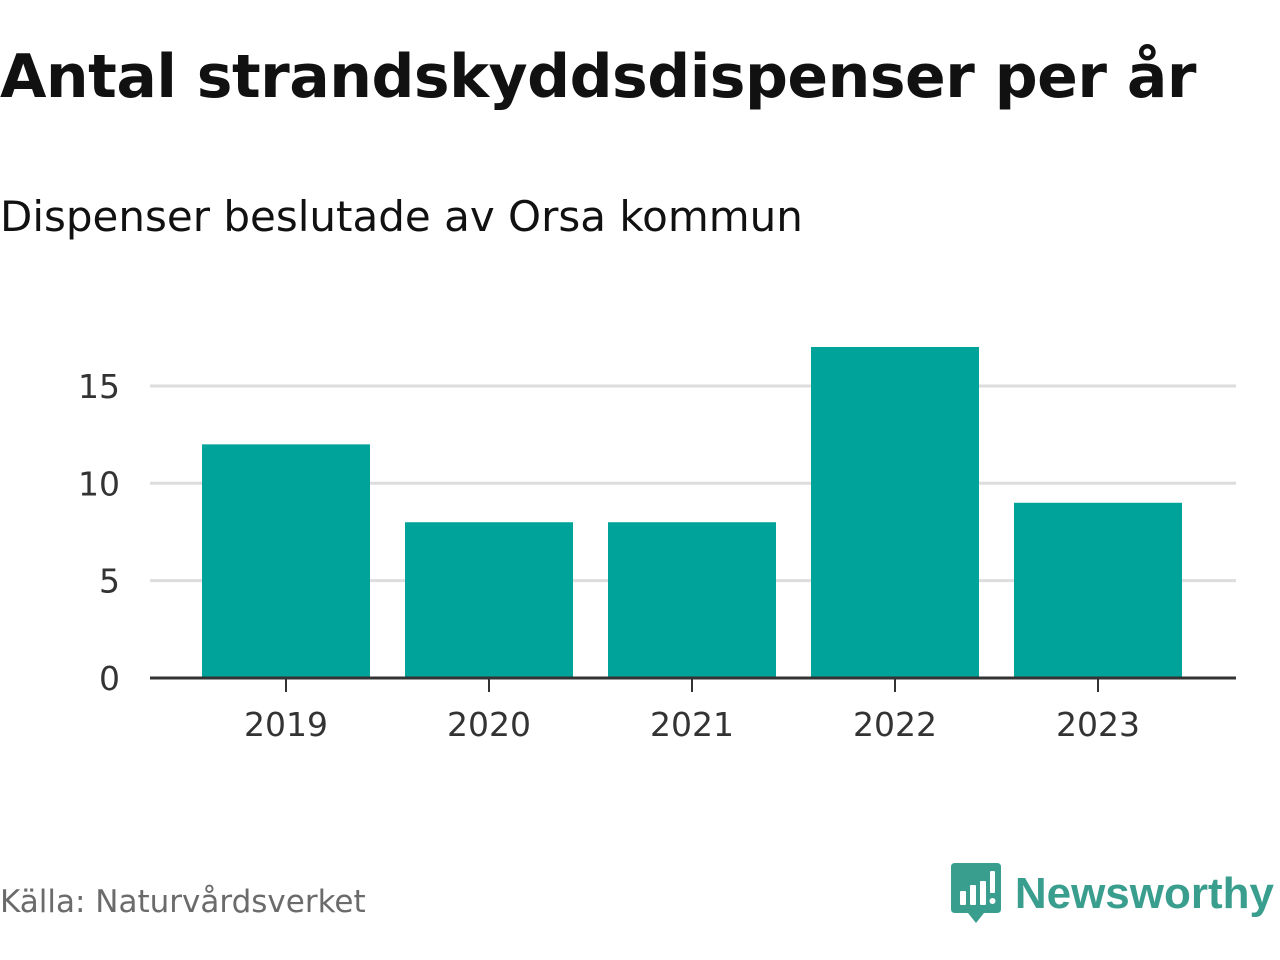 The height and width of the screenshot is (960, 1280). What do you see at coordinates (109, 678) in the screenshot?
I see `y-tick-label: 0` at bounding box center [109, 678].